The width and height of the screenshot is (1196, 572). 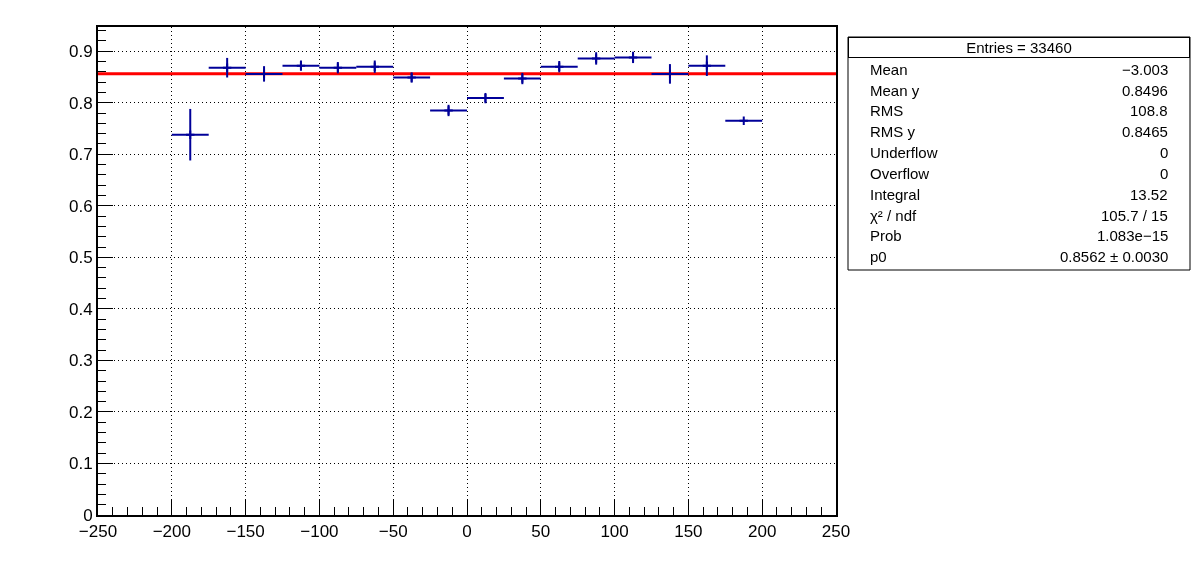 I want to click on text: 13.52, so click(x=1149, y=194).